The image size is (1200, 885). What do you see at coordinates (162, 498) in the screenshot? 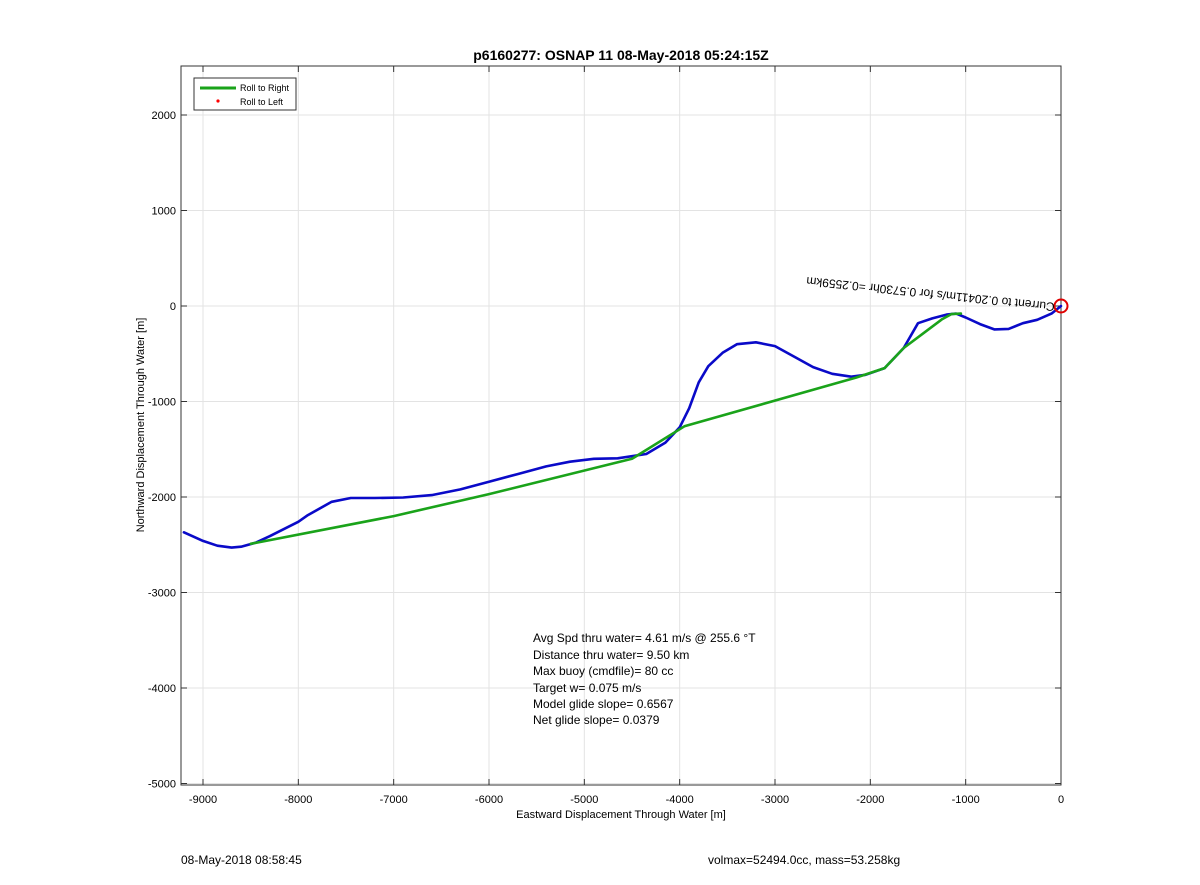
I see `y-tick-label: -2000` at bounding box center [162, 498].